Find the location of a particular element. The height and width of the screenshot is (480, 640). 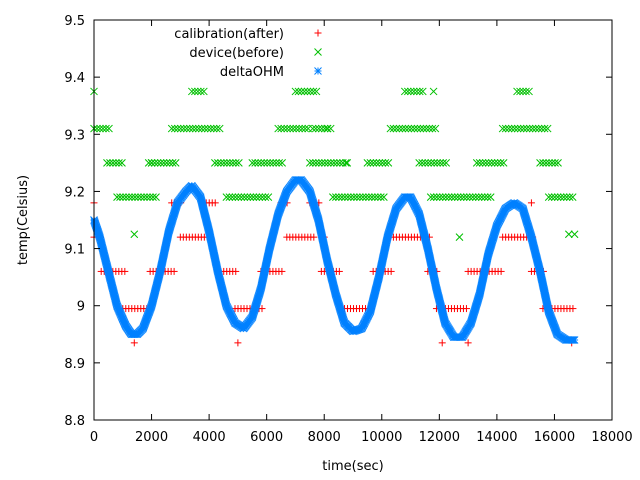

y-tick-label: 9.1 is located at coordinates (74, 250).